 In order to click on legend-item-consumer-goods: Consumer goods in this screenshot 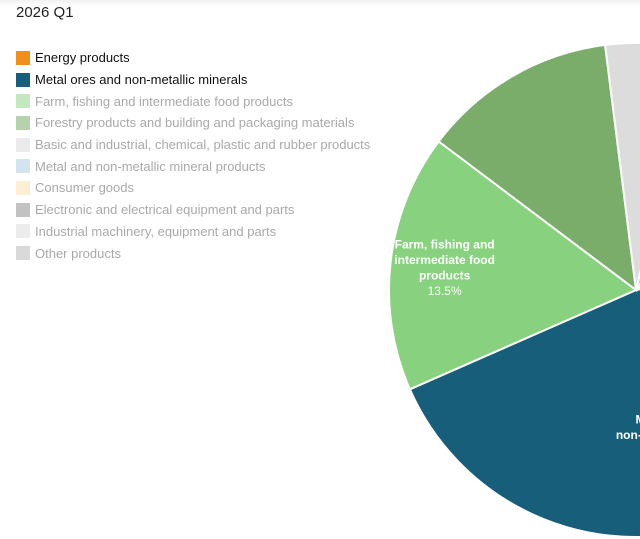, I will do `click(193, 188)`.